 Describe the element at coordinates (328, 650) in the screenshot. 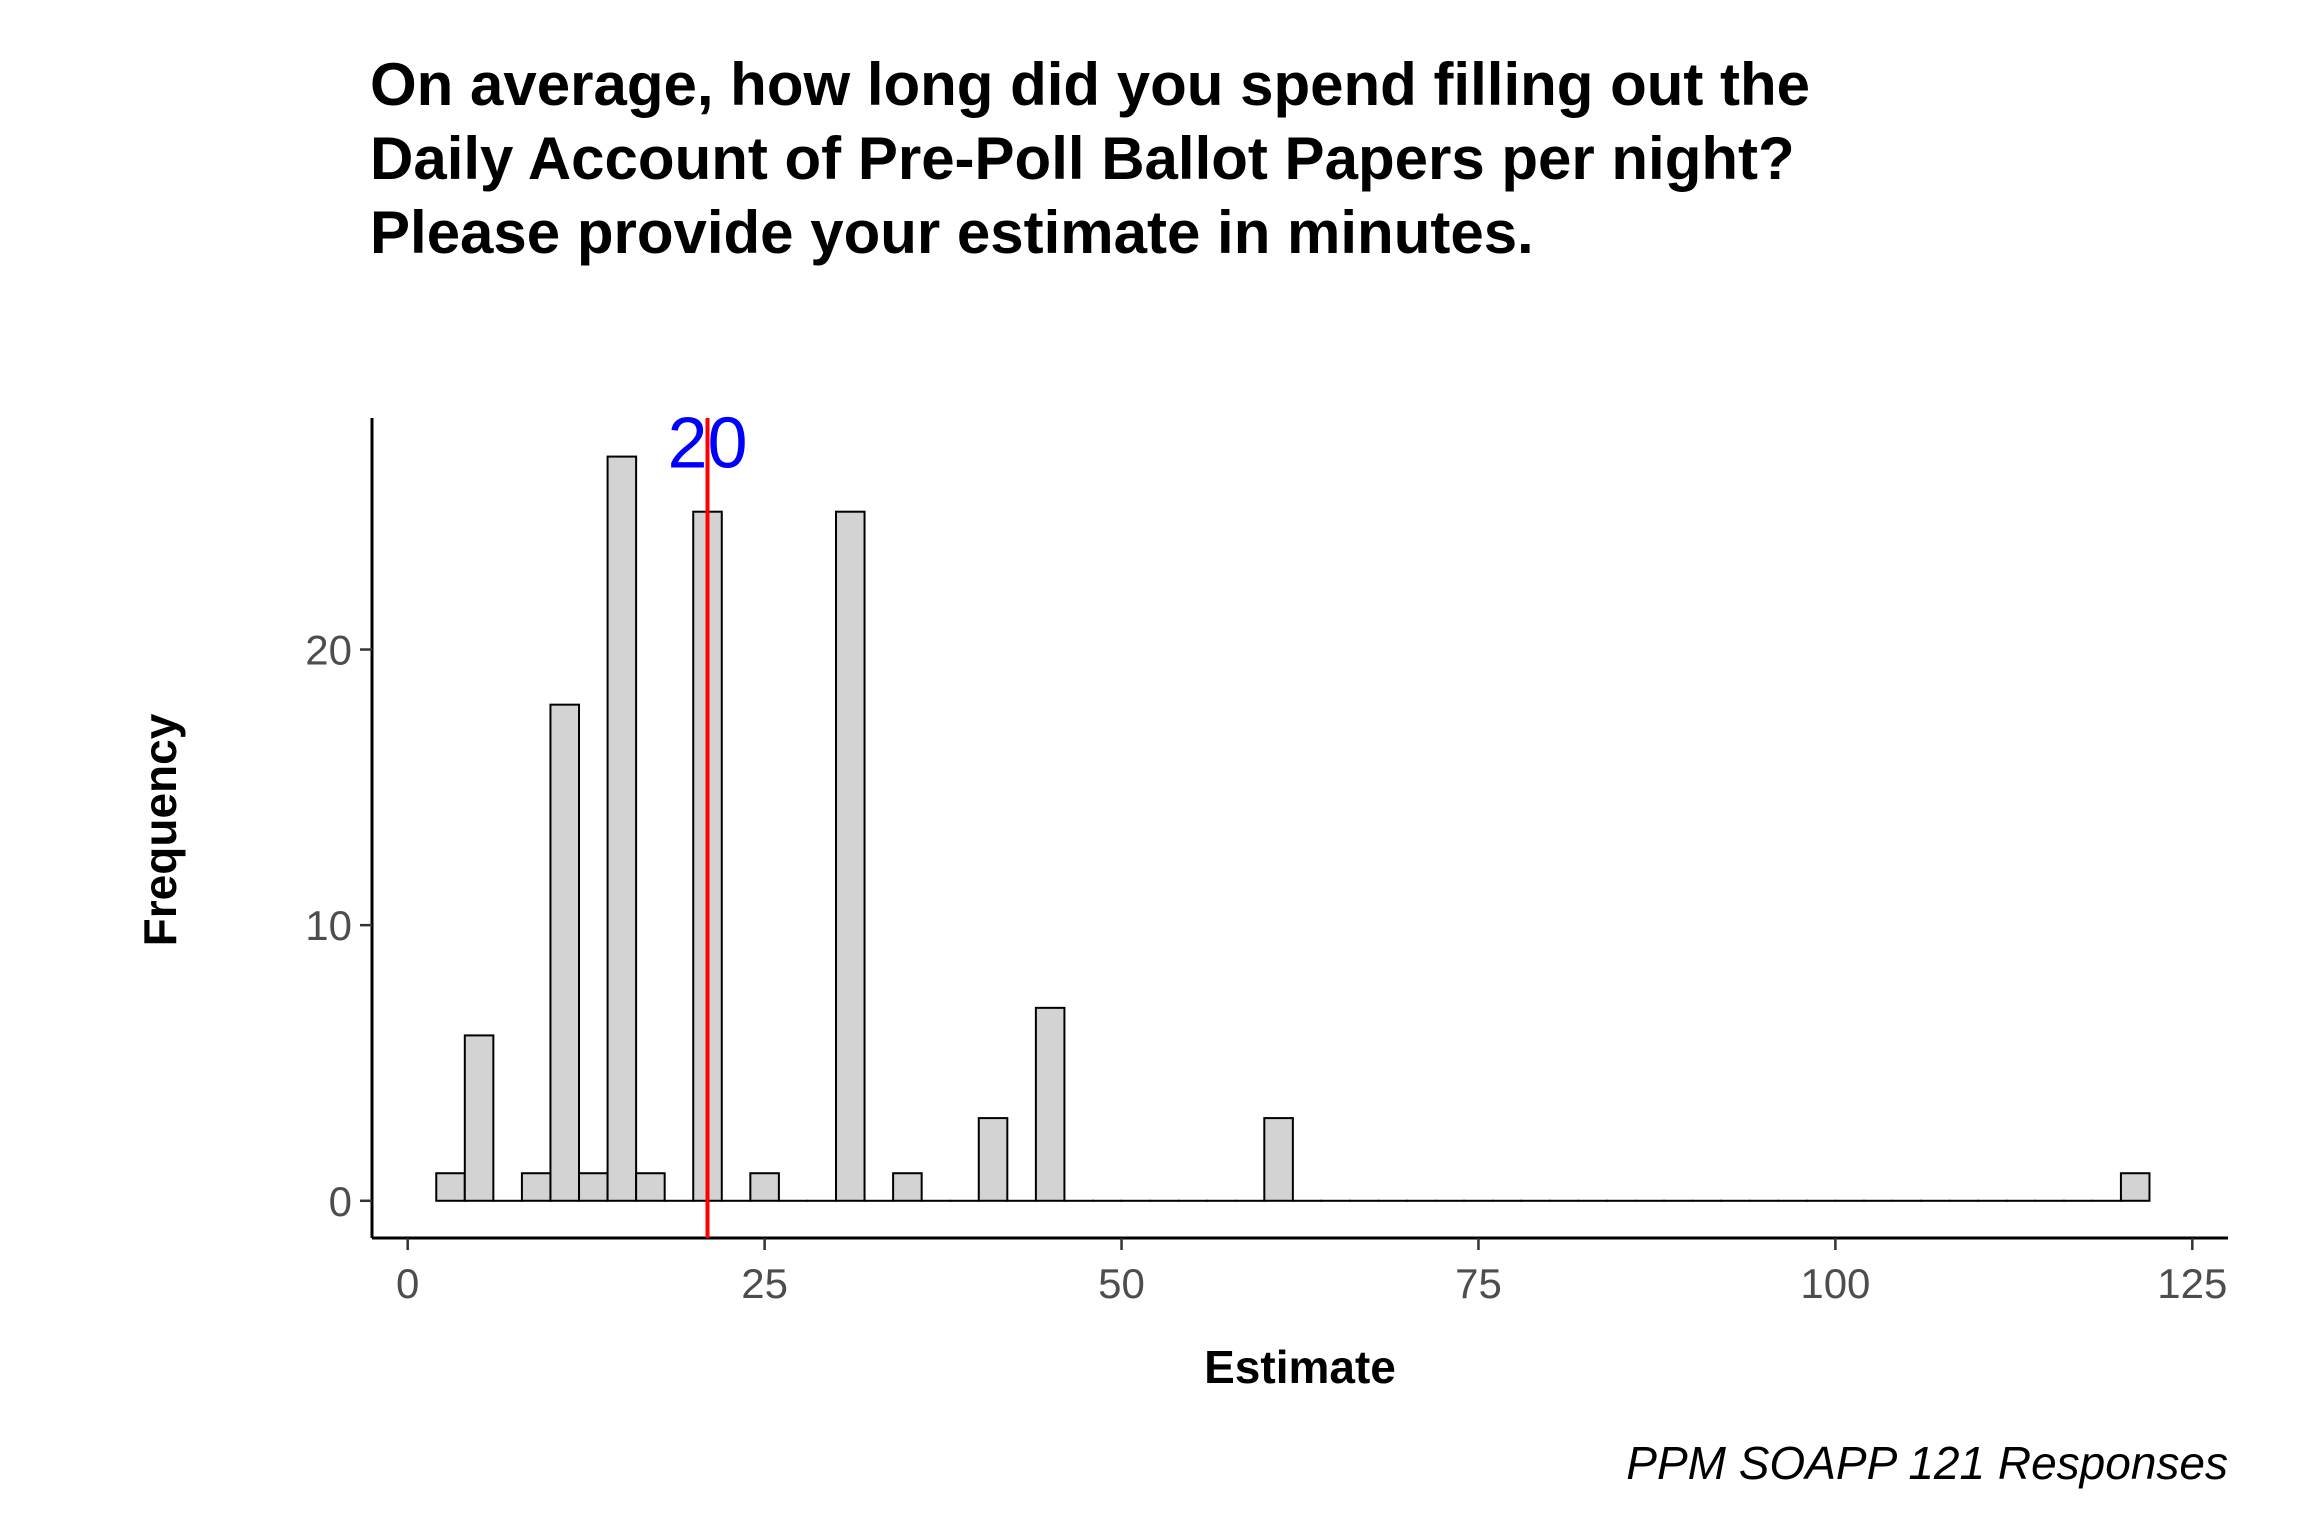

I see `y-tick-label: 20` at that location.